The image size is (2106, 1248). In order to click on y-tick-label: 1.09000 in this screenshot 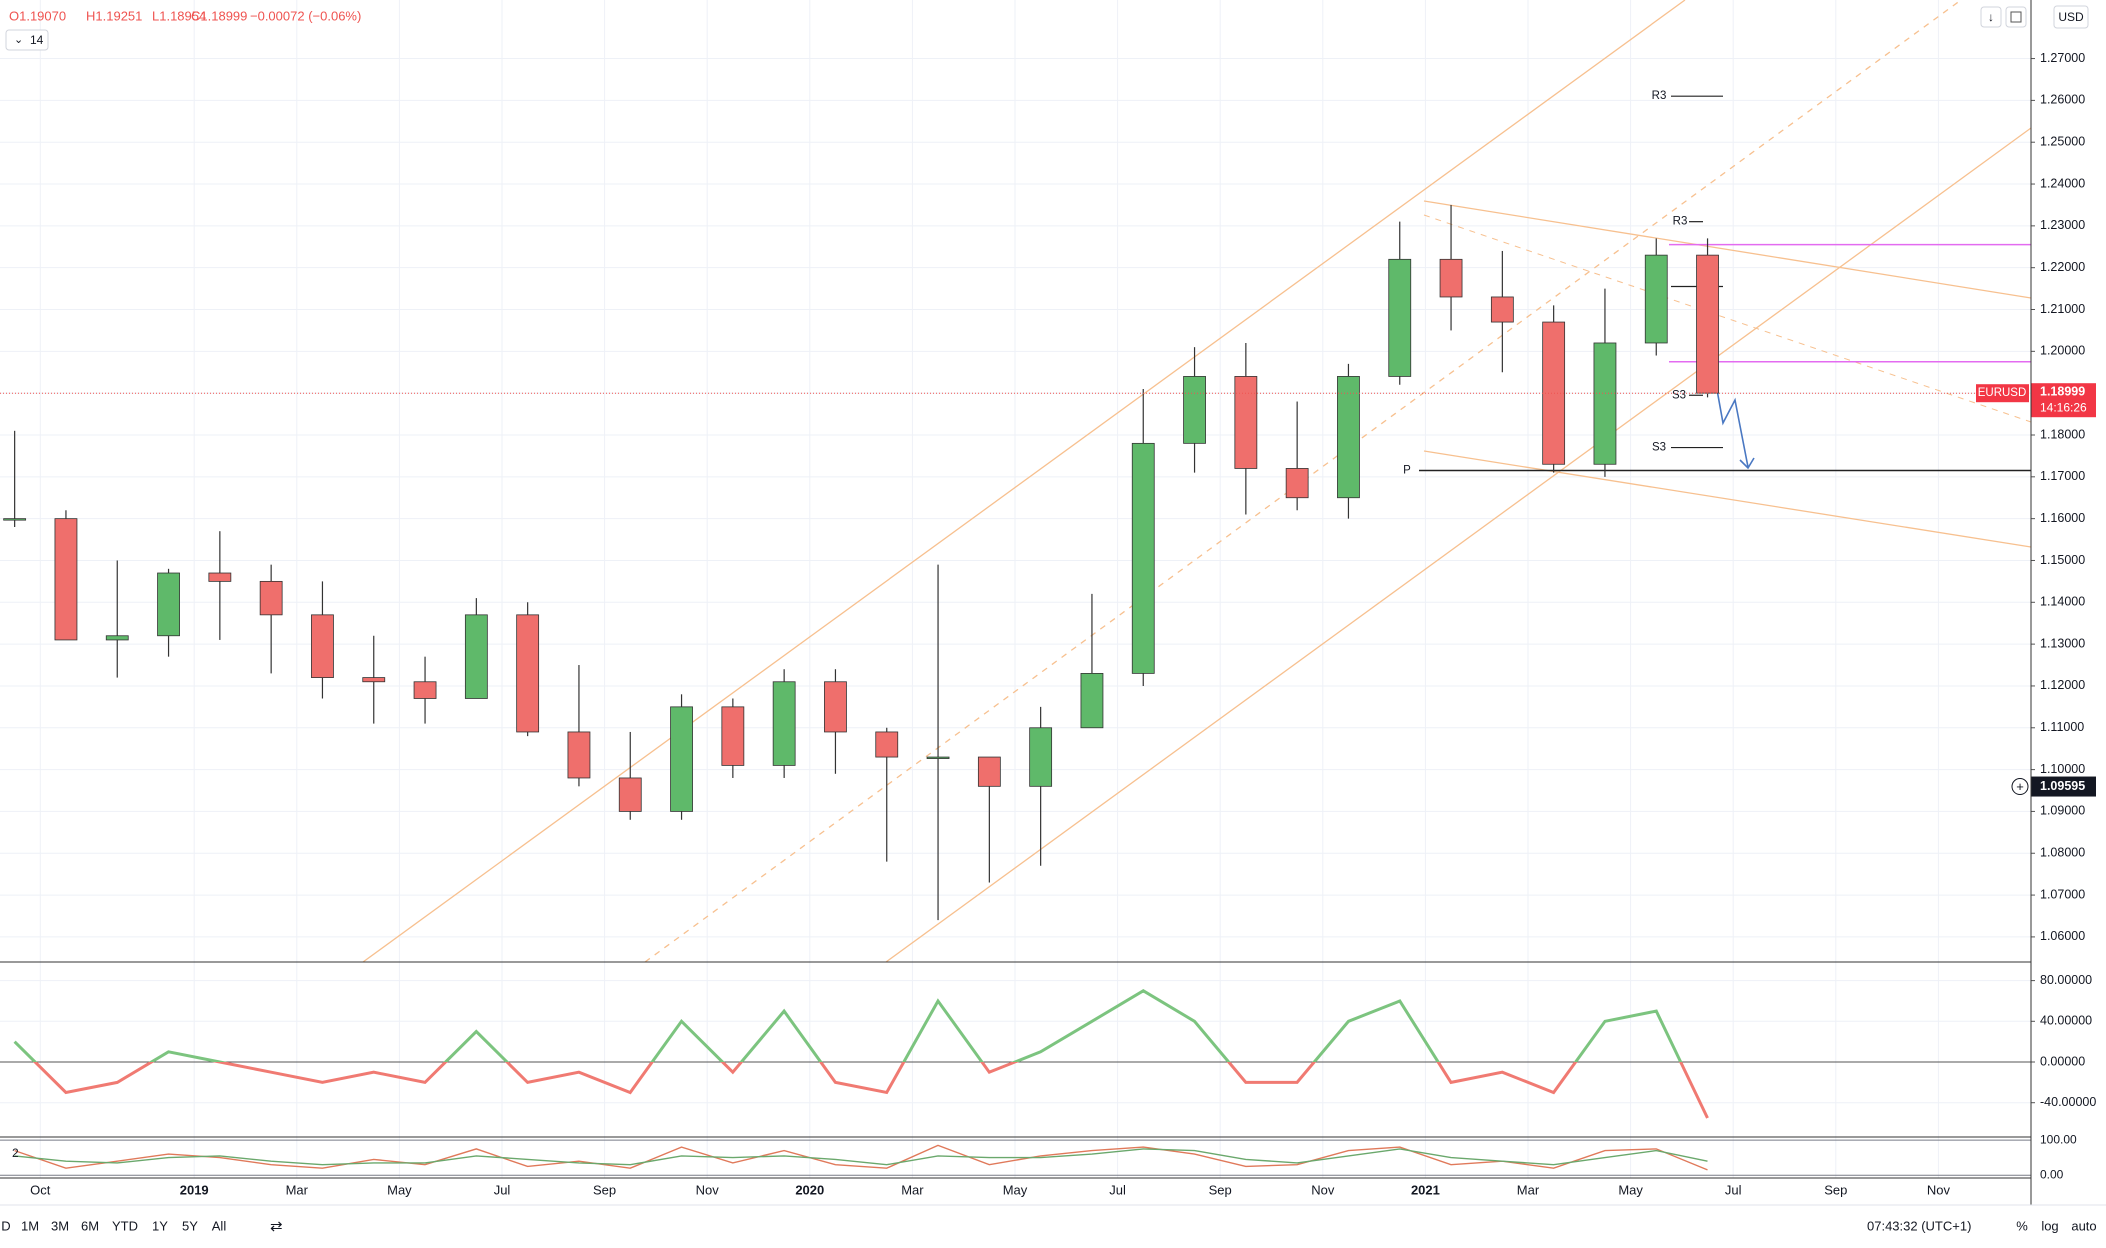, I will do `click(2062, 811)`.